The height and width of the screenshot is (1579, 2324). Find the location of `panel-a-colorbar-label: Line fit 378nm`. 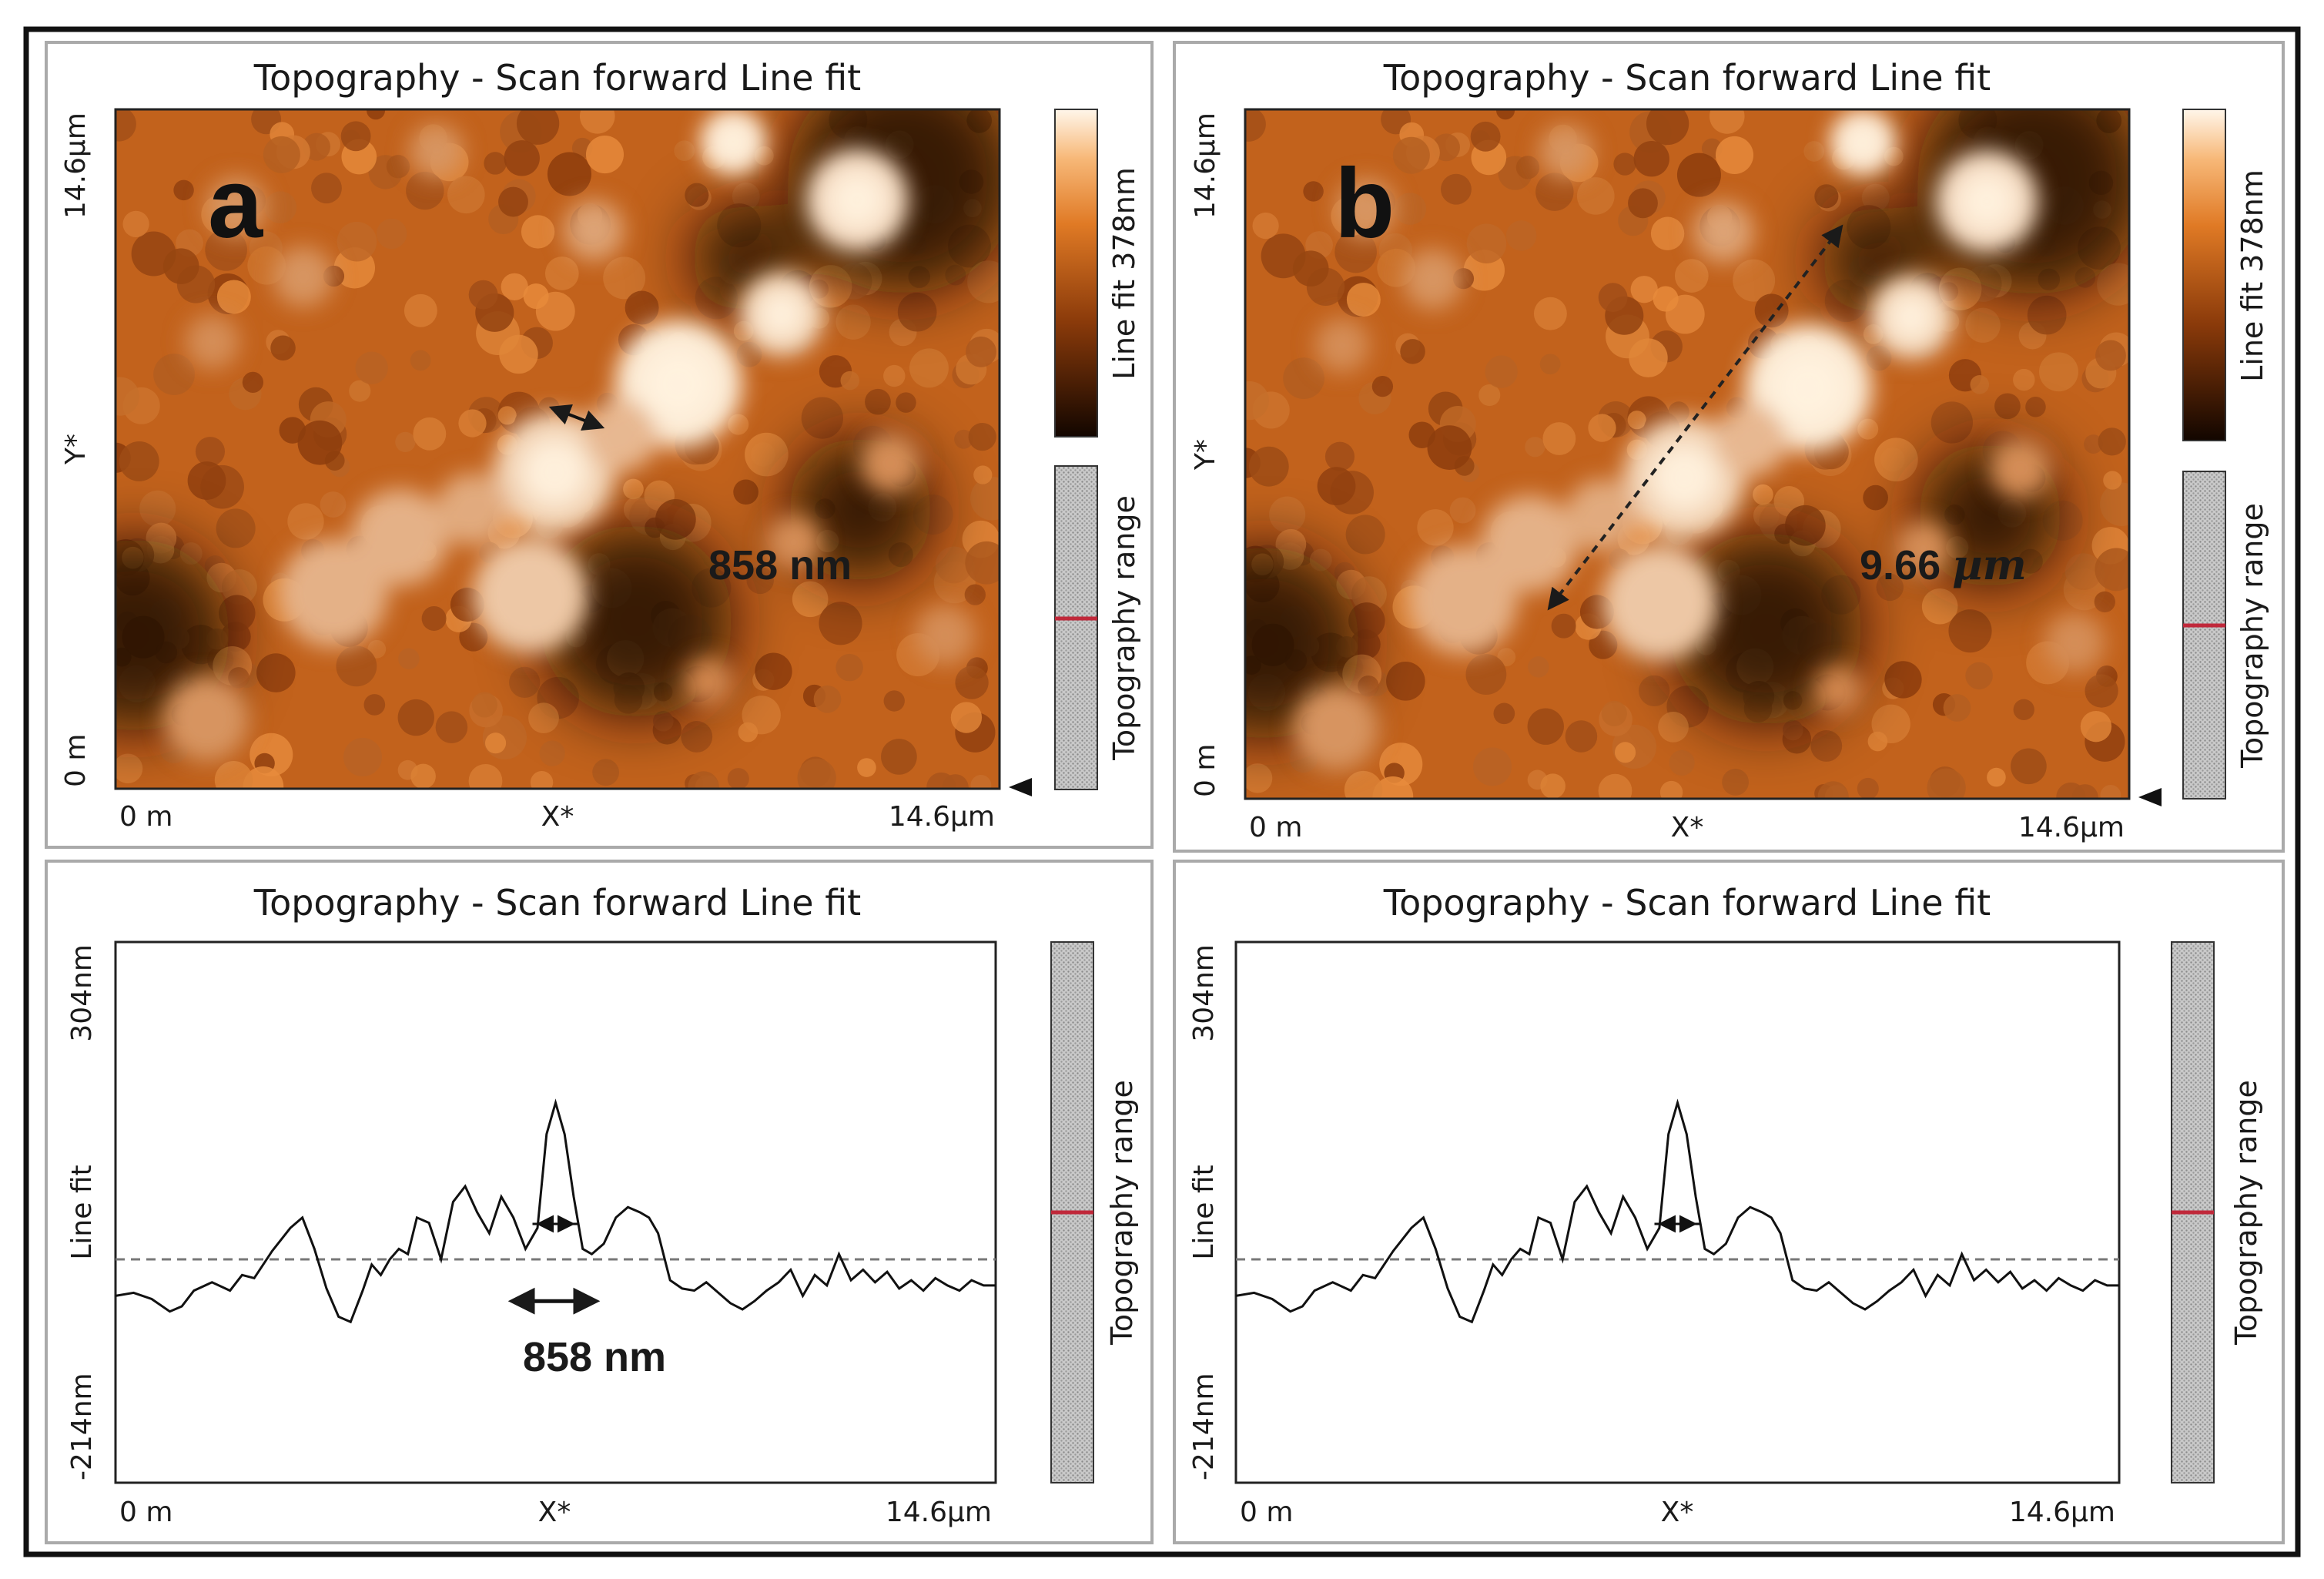

panel-a-colorbar-label: Line fit 378nm is located at coordinates (1124, 273).